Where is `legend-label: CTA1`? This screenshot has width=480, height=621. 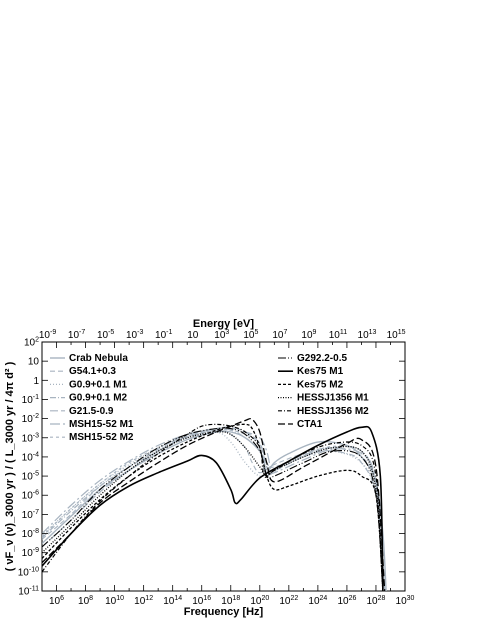
legend-label: CTA1 is located at coordinates (310, 424).